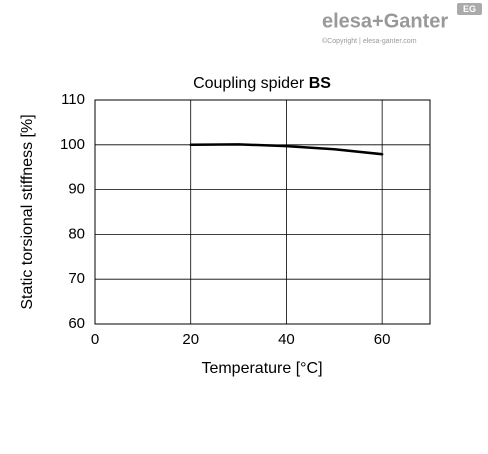  What do you see at coordinates (385, 21) in the screenshot?
I see `logo-brand: elesa+Ganter` at bounding box center [385, 21].